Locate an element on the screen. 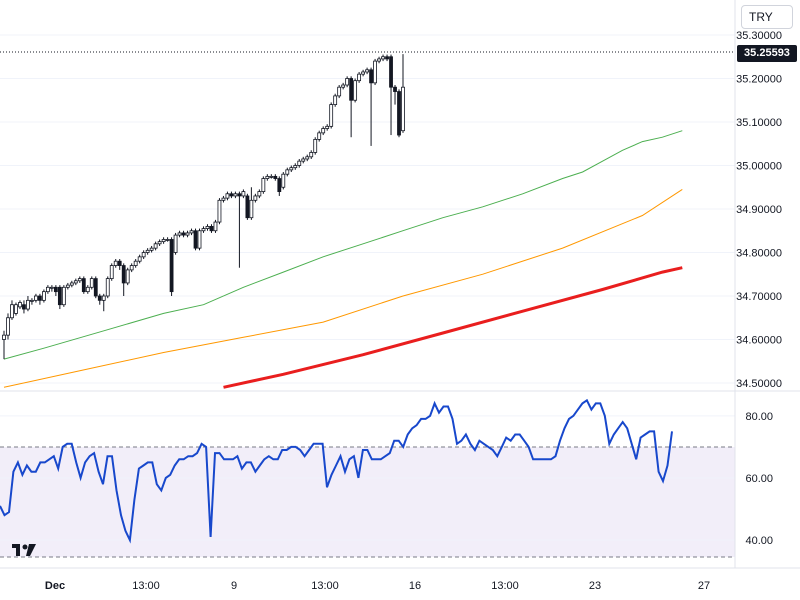  indicator-tick-label: 60.00 is located at coordinates (759, 479).